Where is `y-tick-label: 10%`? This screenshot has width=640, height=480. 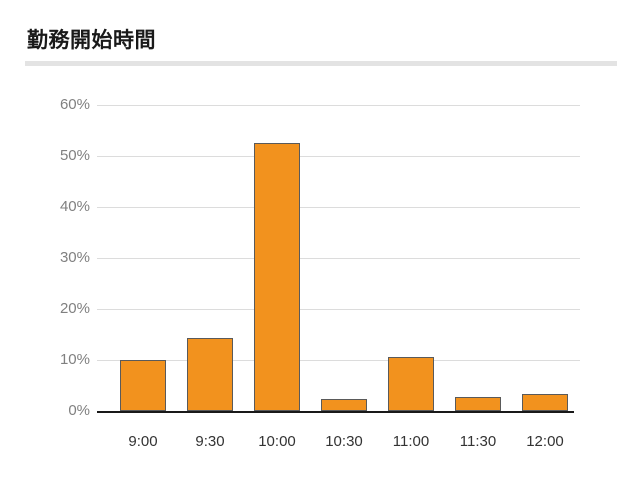 y-tick-label: 10% is located at coordinates (74, 359).